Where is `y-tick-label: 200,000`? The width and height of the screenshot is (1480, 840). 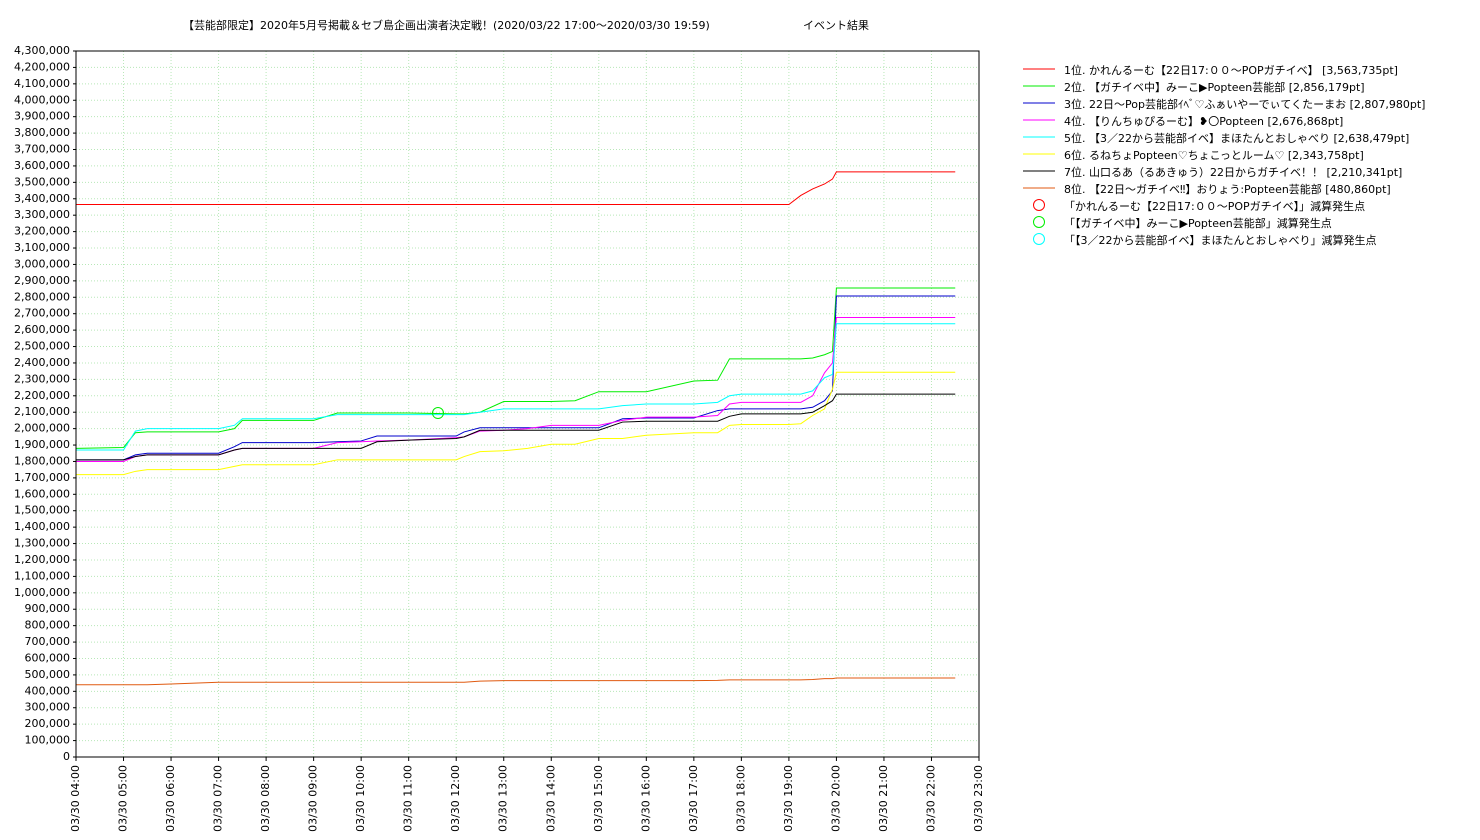 y-tick-label: 200,000 is located at coordinates (48, 723).